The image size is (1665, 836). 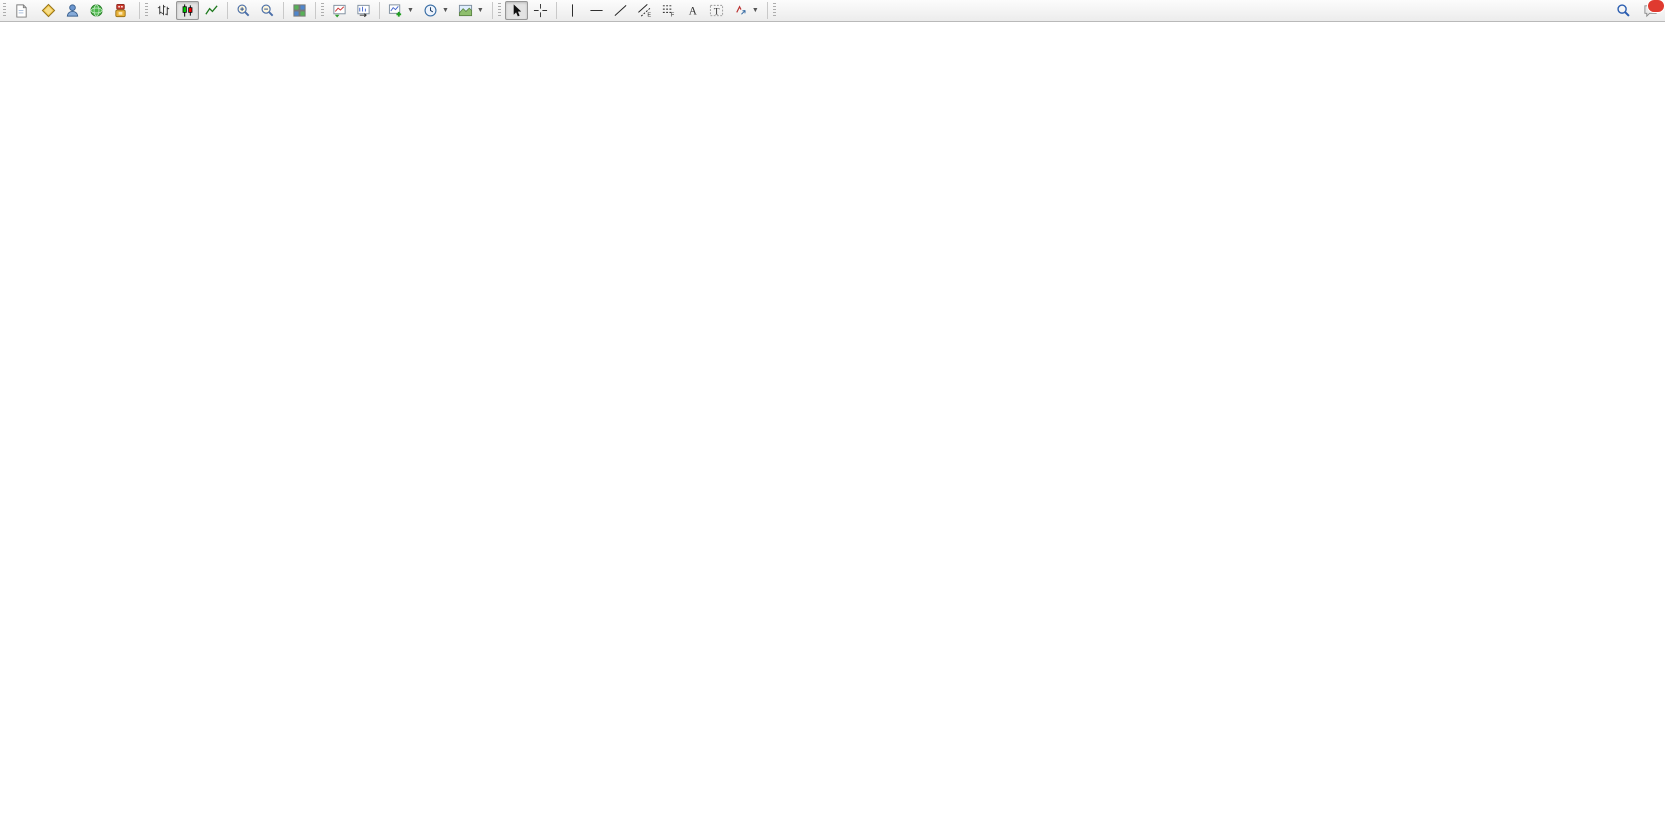 What do you see at coordinates (395, 10) in the screenshot?
I see `chart-plus-icon` at bounding box center [395, 10].